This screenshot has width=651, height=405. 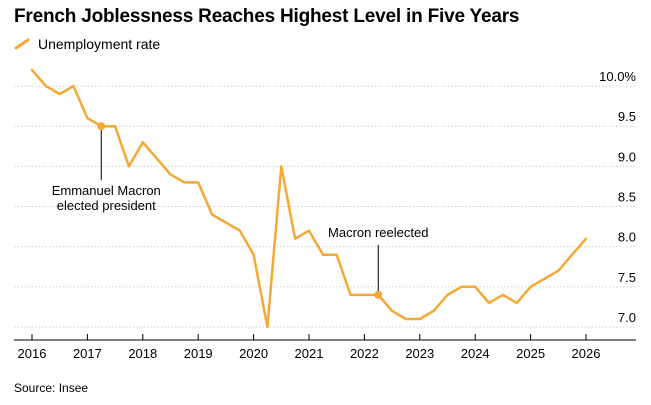 What do you see at coordinates (627, 237) in the screenshot?
I see `y-tick-label: 8.0` at bounding box center [627, 237].